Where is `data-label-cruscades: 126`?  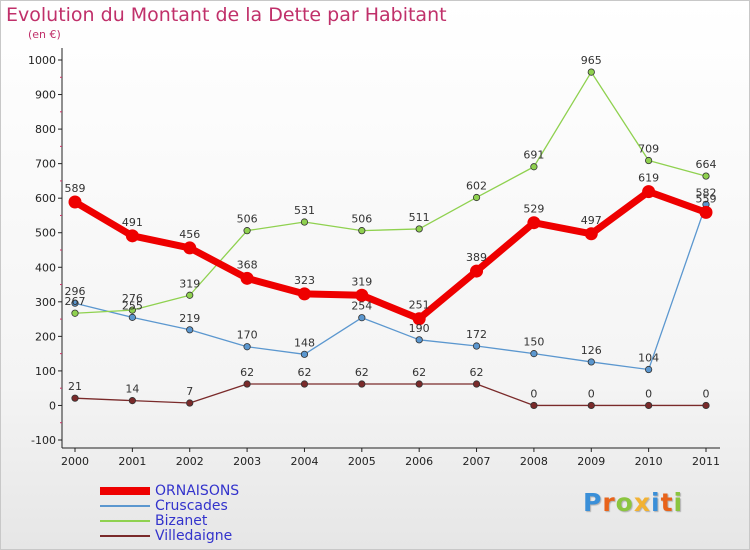
data-label-cruscades: 126 is located at coordinates (591, 350).